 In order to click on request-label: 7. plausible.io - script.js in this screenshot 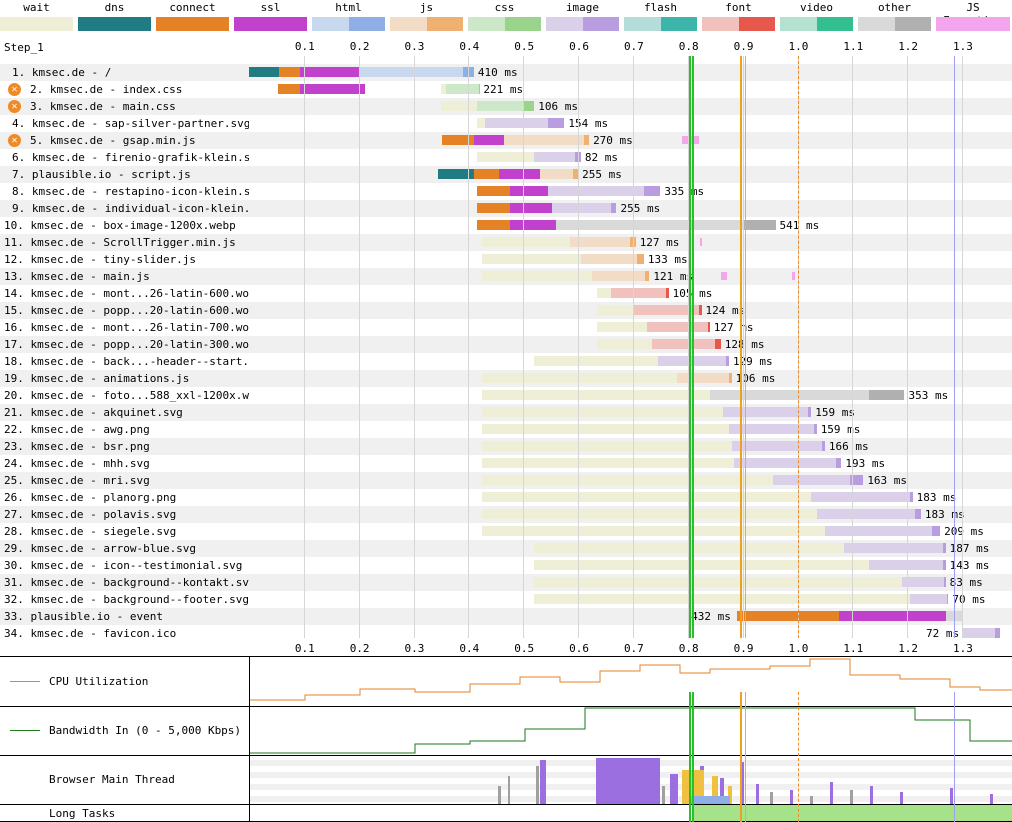, I will do `click(124, 174)`.